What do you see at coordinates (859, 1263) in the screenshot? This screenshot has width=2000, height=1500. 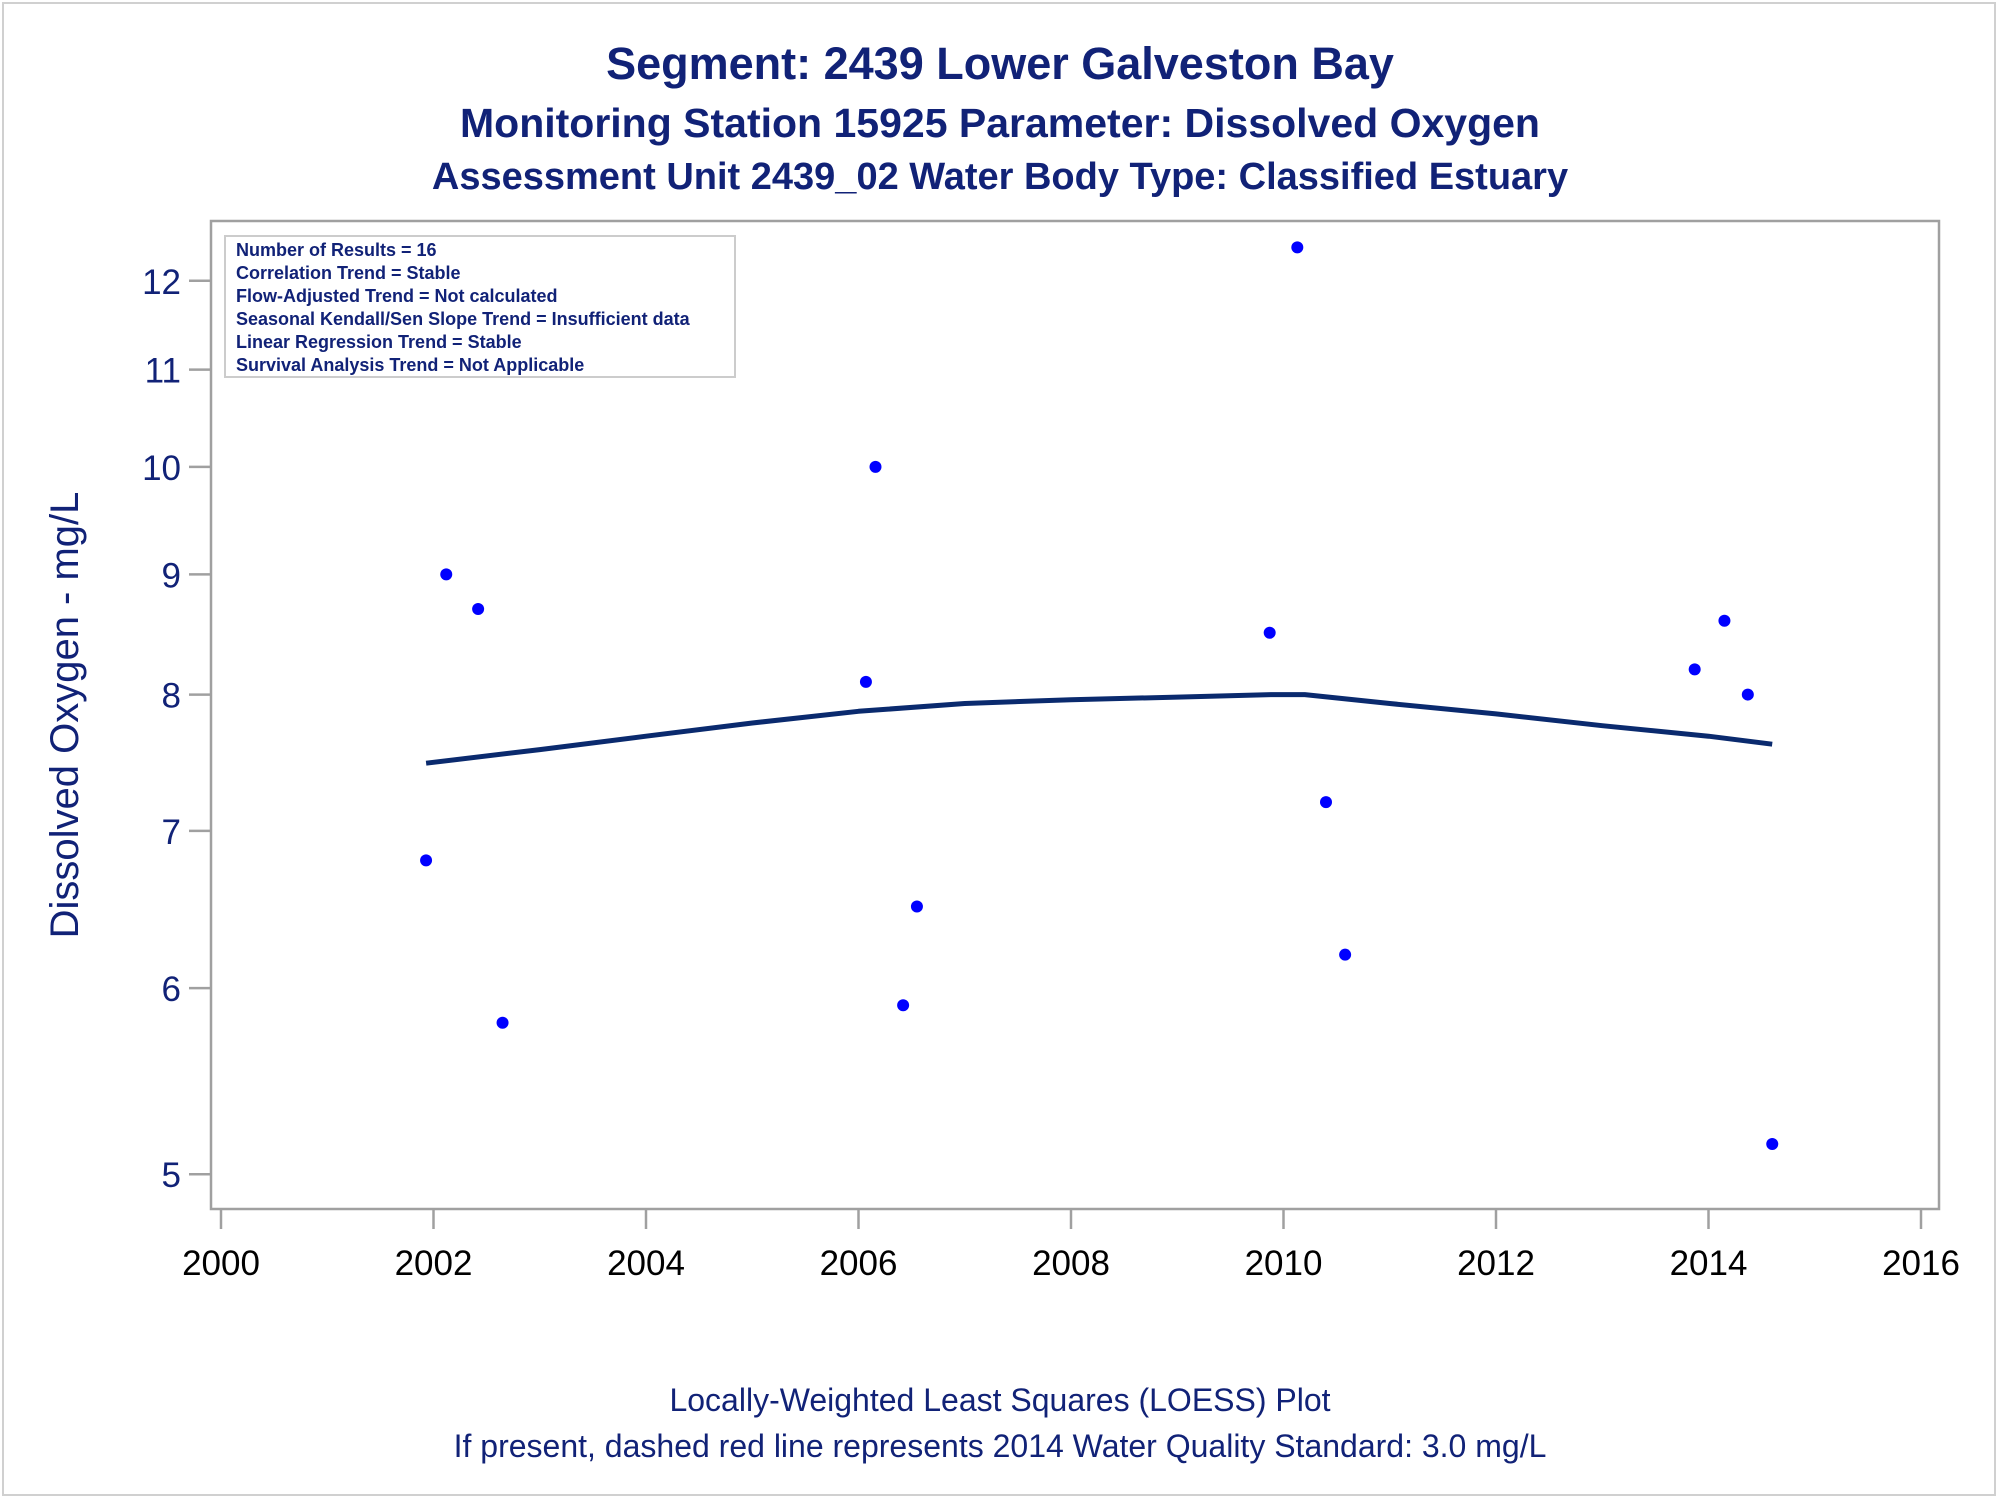 I see `x-tick-label: 2006` at bounding box center [859, 1263].